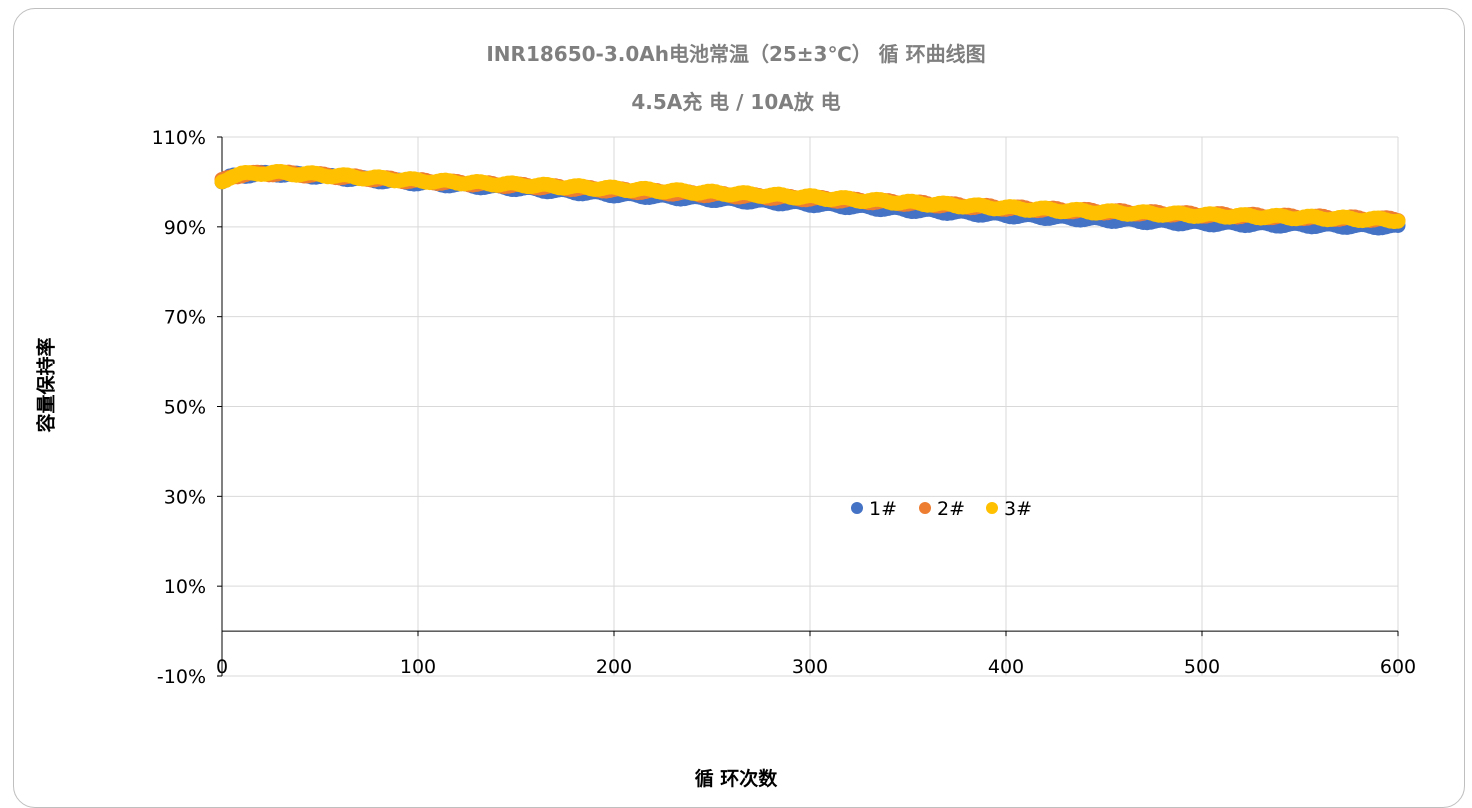 This screenshot has height=808, width=1472. I want to click on legend-marker-2#, so click(925, 508).